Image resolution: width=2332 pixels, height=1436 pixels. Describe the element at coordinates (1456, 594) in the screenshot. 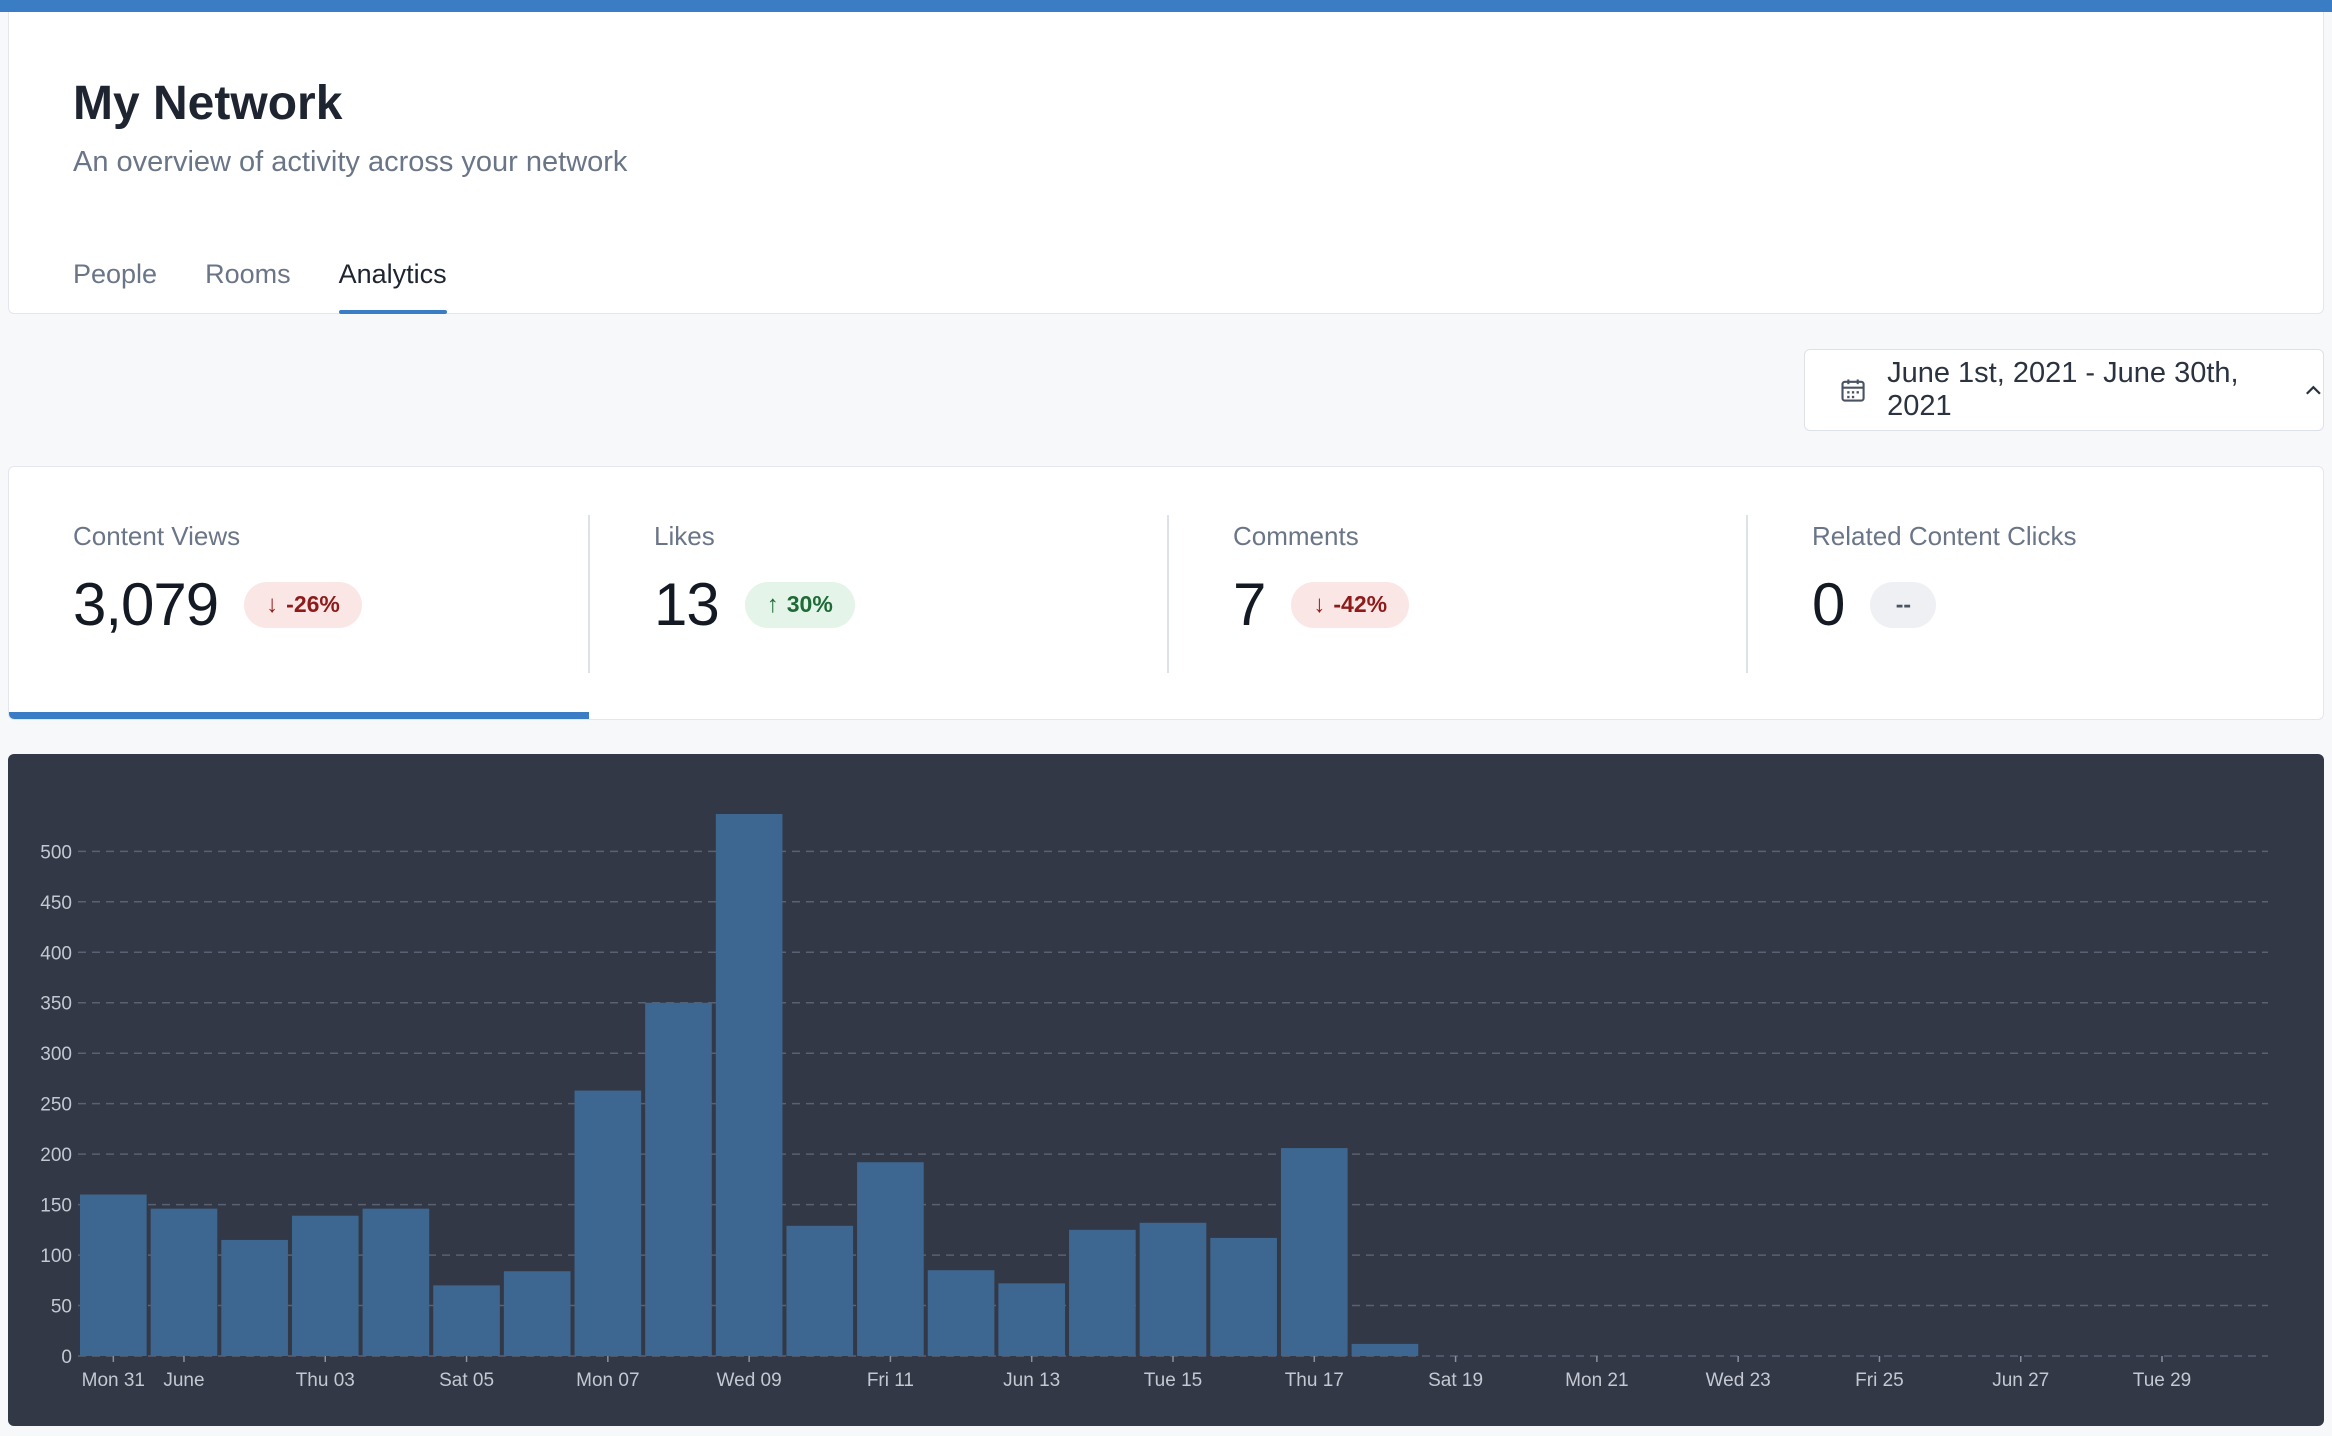

I see `stat-comments: Comments 7 ↓ -42%` at that location.